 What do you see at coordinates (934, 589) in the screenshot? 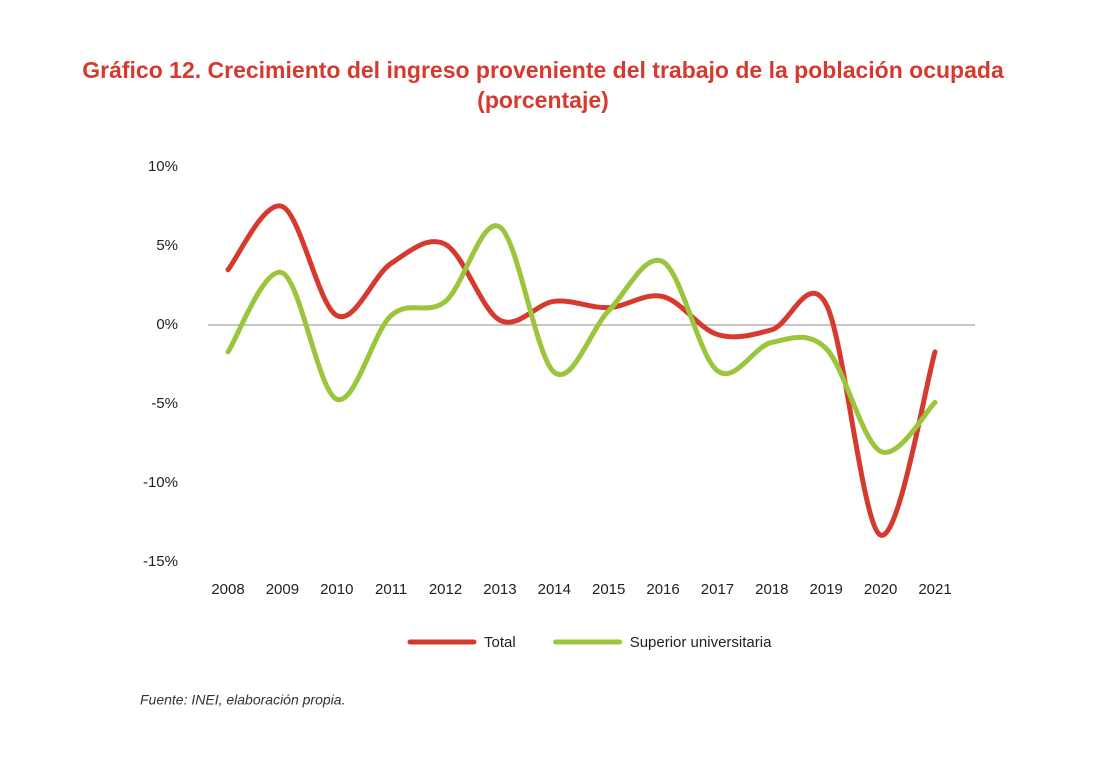
I see `x-tick-label: 2021` at bounding box center [934, 589].